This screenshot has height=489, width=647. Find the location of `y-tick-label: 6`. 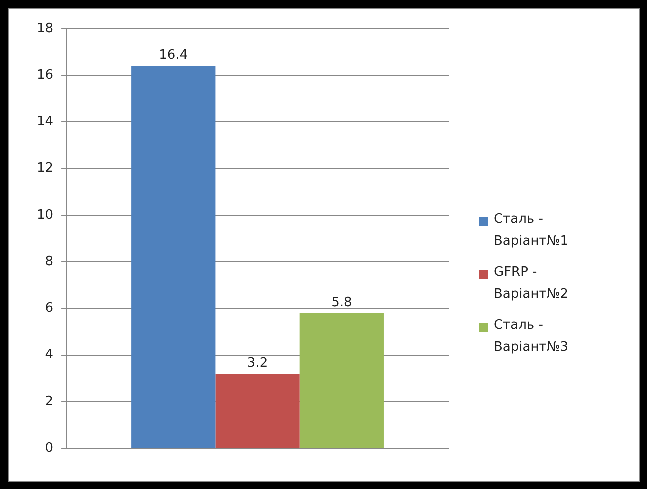

y-tick-label: 6 is located at coordinates (49, 308).